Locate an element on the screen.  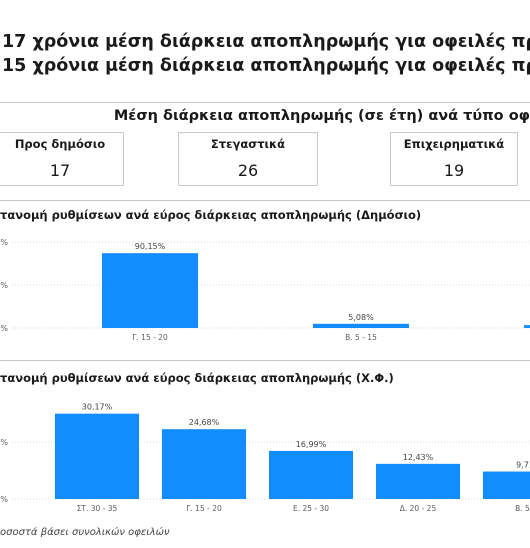
x-tick-label: Β. 5 - is located at coordinates (522, 508).